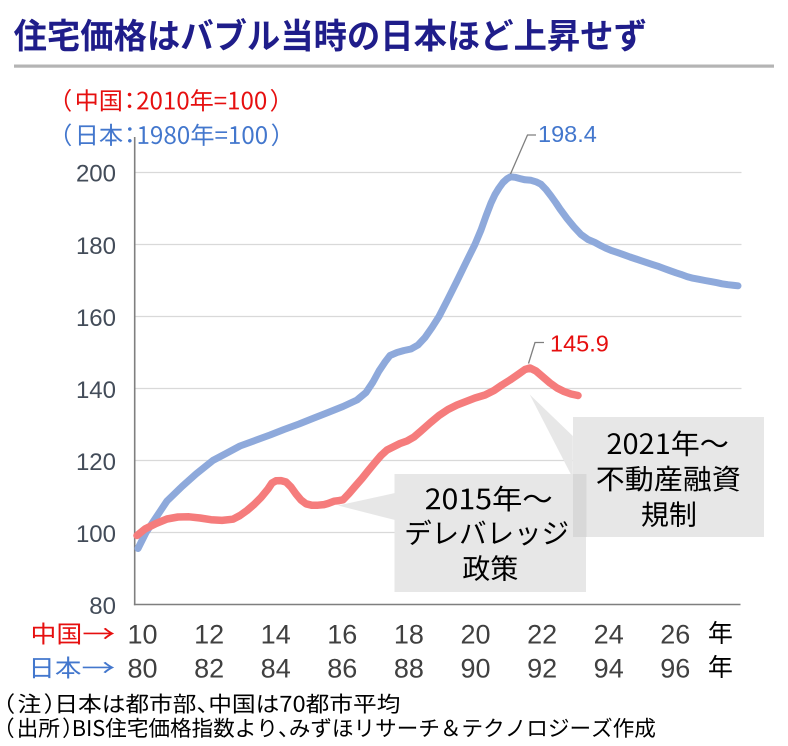 This screenshot has width=788, height=746. What do you see at coordinates (675, 668) in the screenshot?
I see `svg-text: 96` at bounding box center [675, 668].